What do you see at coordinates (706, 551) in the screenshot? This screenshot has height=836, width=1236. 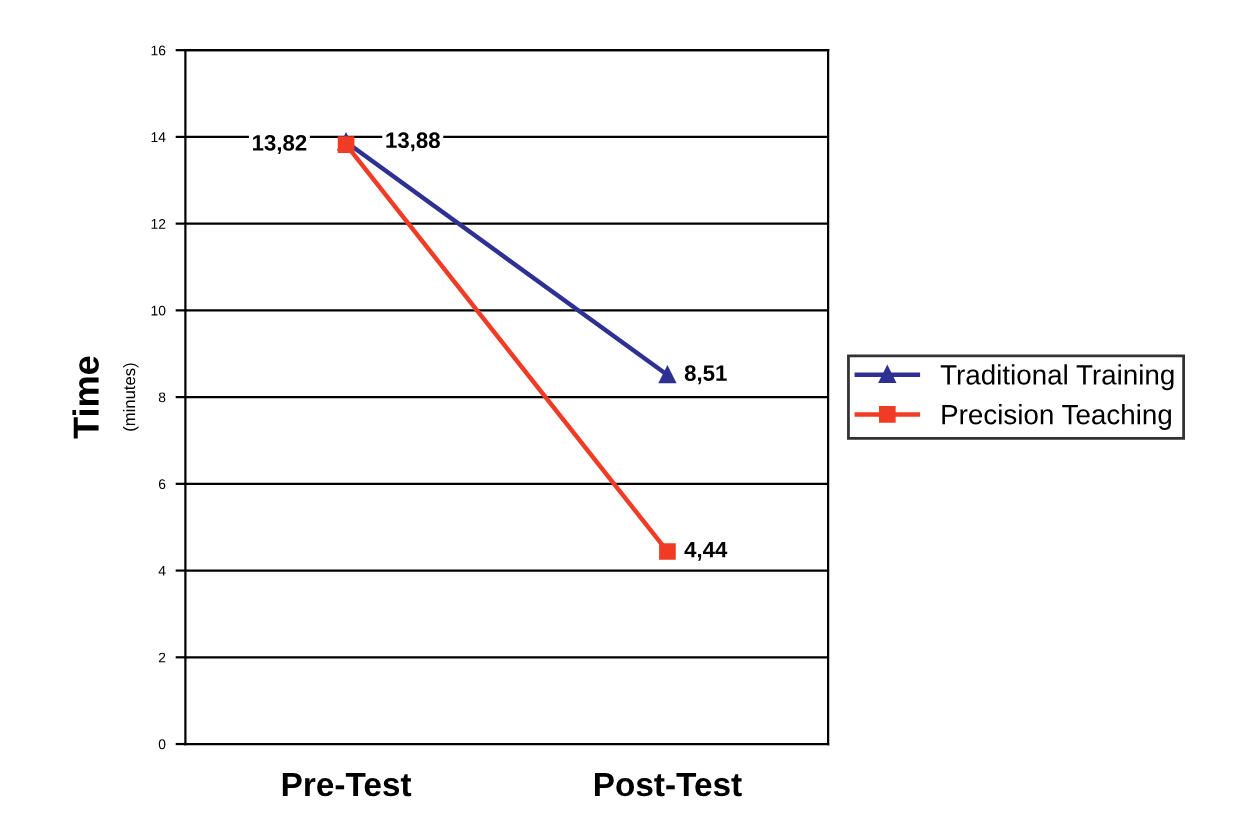 I see `data-label: 4,44` at bounding box center [706, 551].